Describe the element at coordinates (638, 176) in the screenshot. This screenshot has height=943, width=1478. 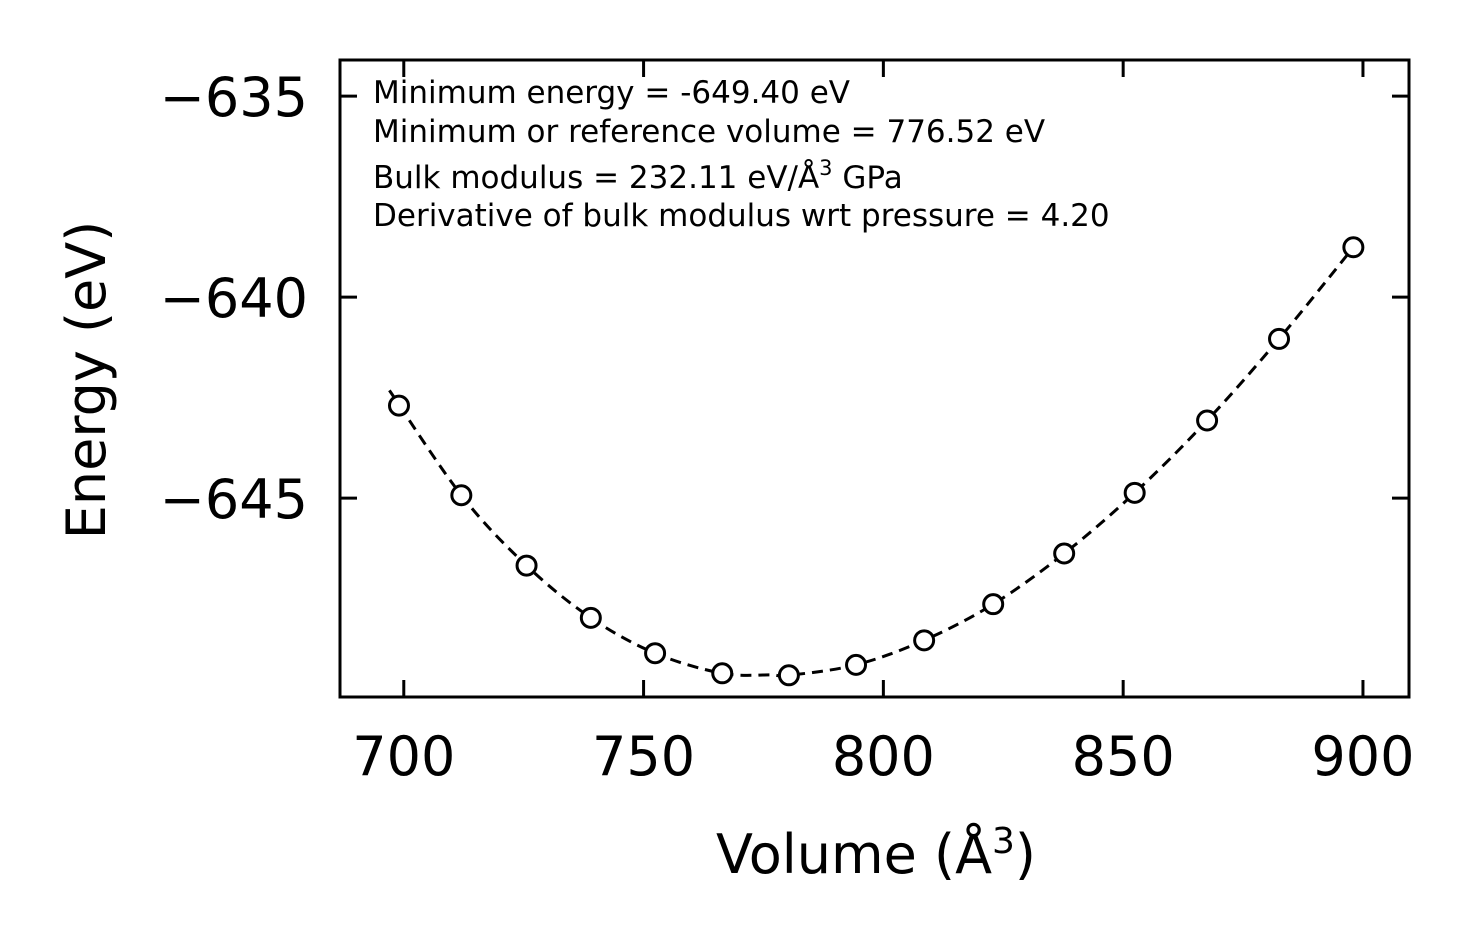
I see `annotation-bulk-modulus: Bulk modulus = 232.11 eV/Å3 GPa` at that location.